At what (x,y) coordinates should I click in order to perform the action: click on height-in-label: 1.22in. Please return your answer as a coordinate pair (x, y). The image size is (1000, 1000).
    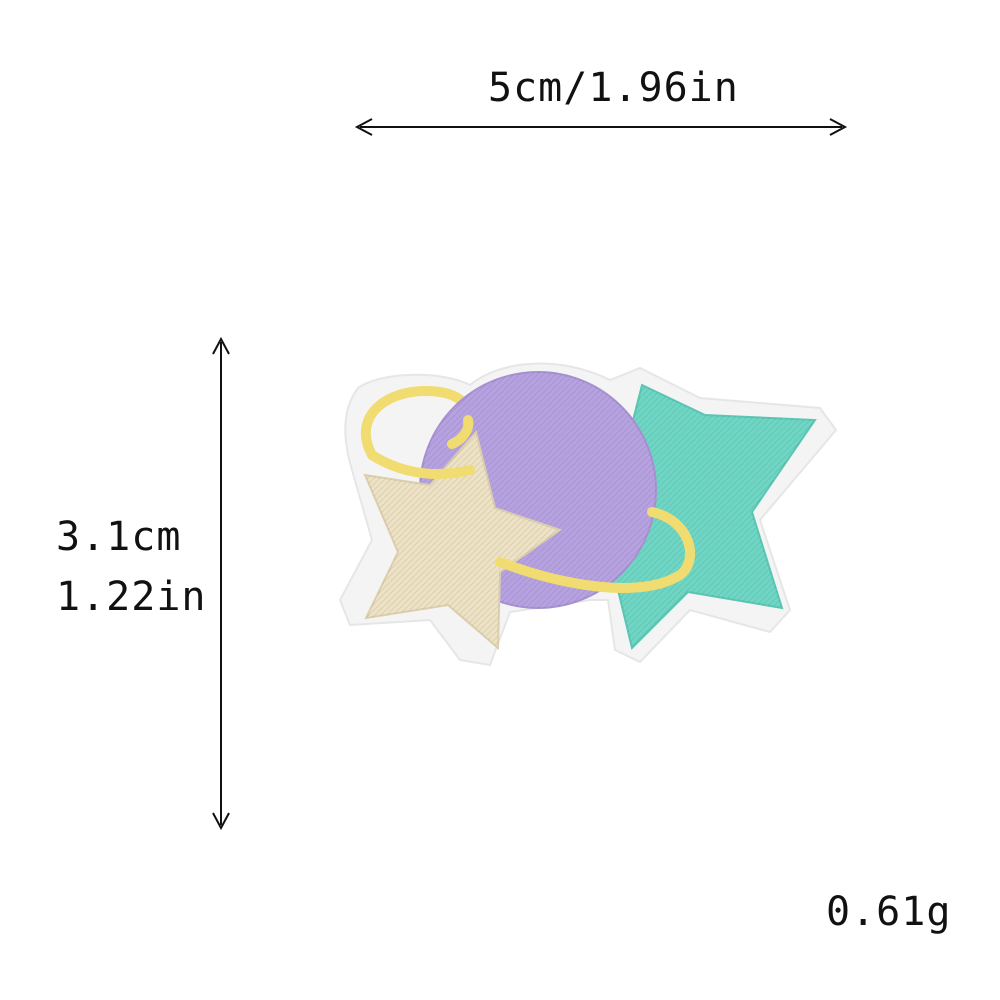
    Looking at the image, I should click on (131, 597).